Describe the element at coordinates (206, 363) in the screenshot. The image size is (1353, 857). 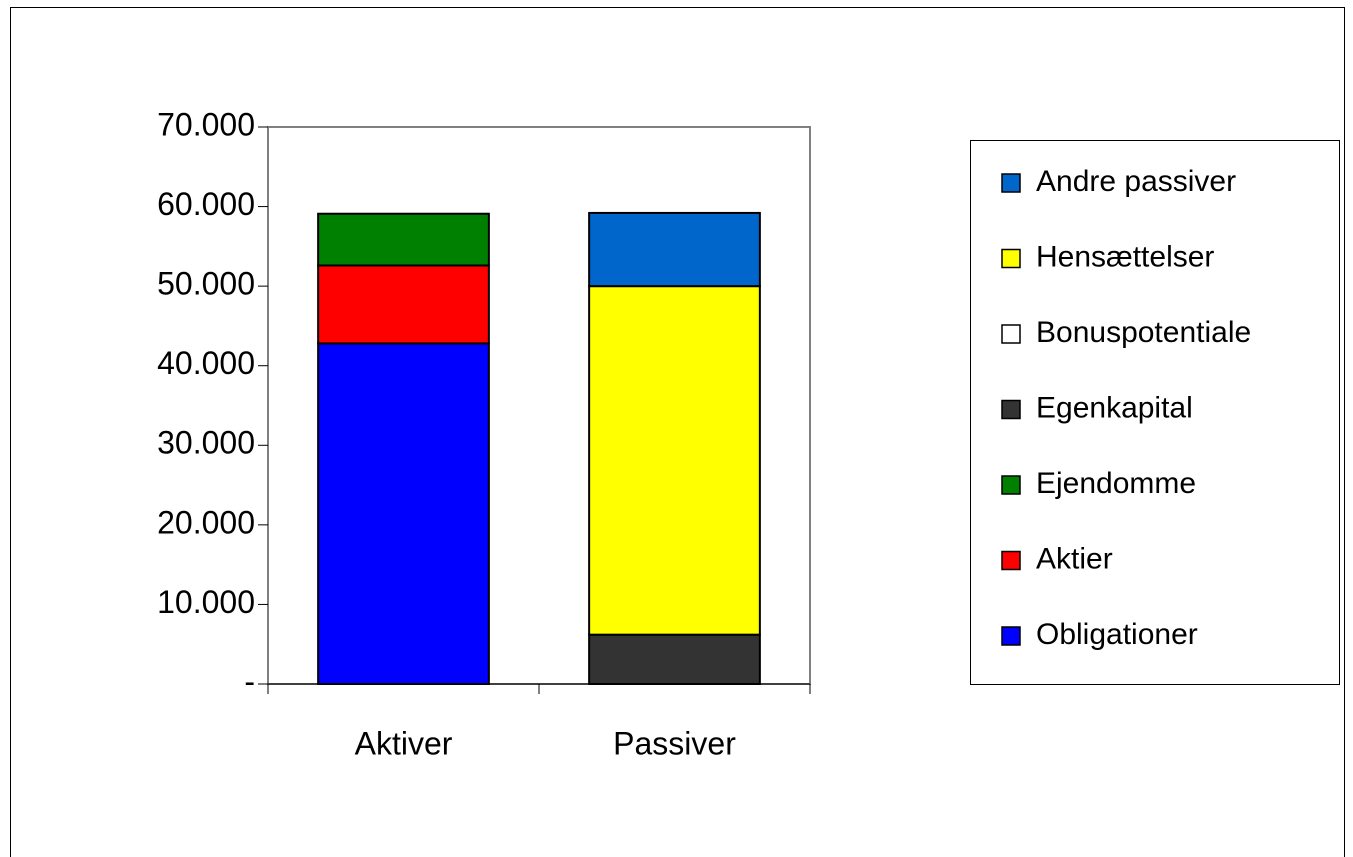
I see `y-tick-label: 40.000` at that location.